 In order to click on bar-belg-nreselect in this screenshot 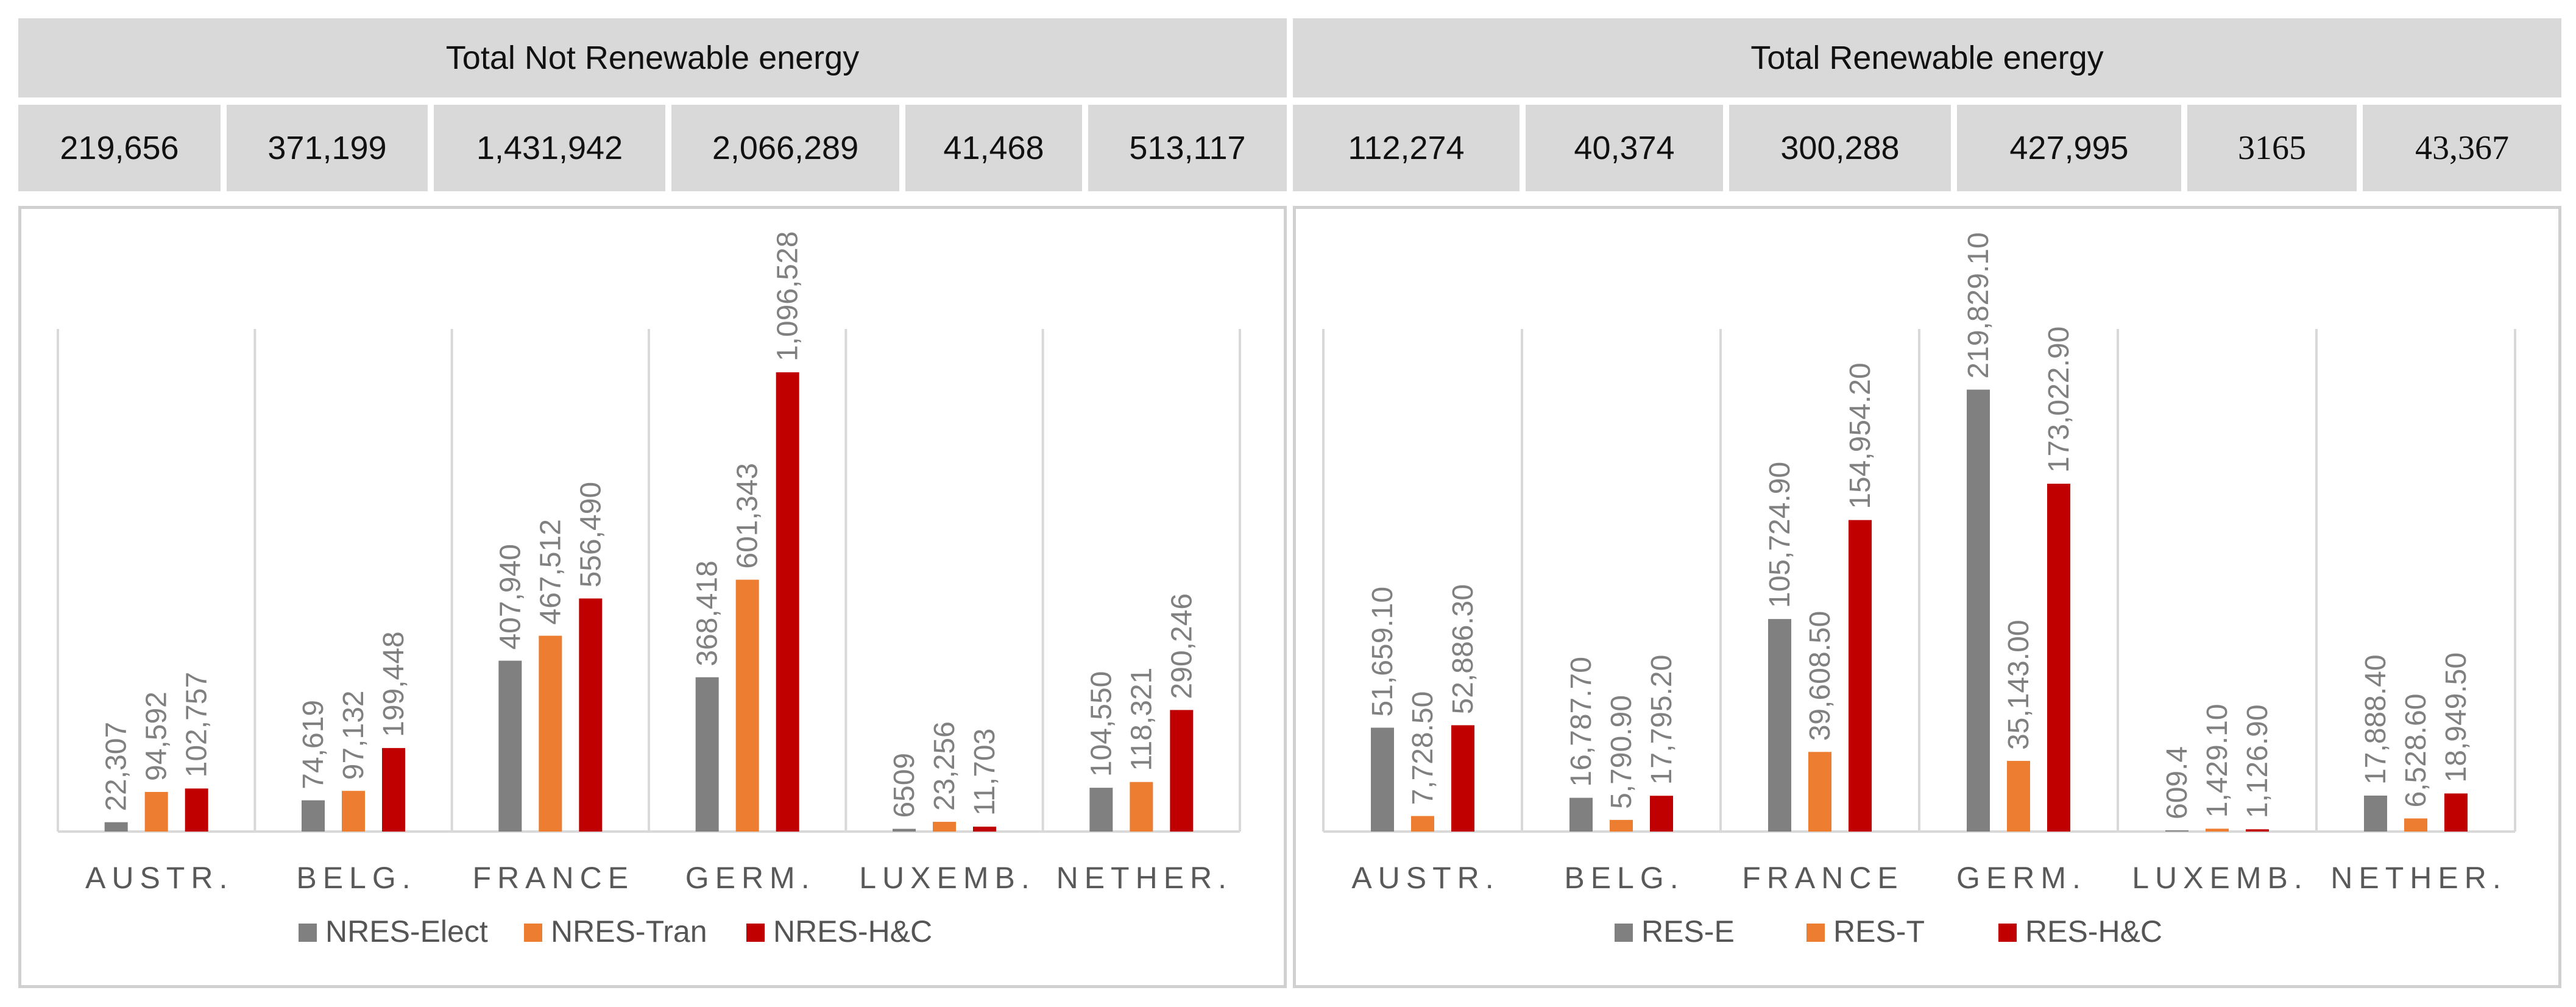, I will do `click(313, 816)`.